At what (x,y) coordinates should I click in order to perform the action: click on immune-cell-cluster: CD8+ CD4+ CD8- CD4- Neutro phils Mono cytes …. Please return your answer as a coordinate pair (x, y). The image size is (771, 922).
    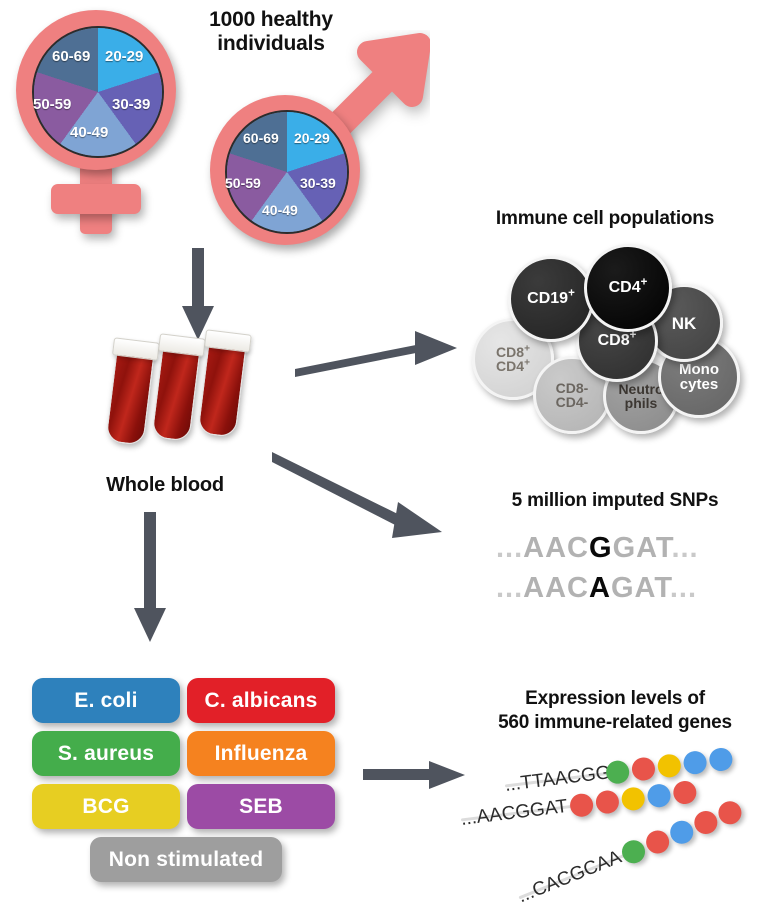
    Looking at the image, I should click on (610, 337).